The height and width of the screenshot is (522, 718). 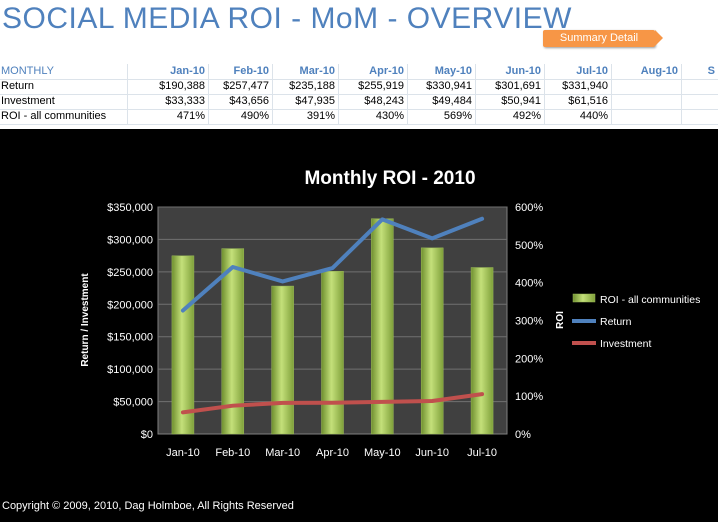 I want to click on y-tick-label: $300,000, so click(x=130, y=240).